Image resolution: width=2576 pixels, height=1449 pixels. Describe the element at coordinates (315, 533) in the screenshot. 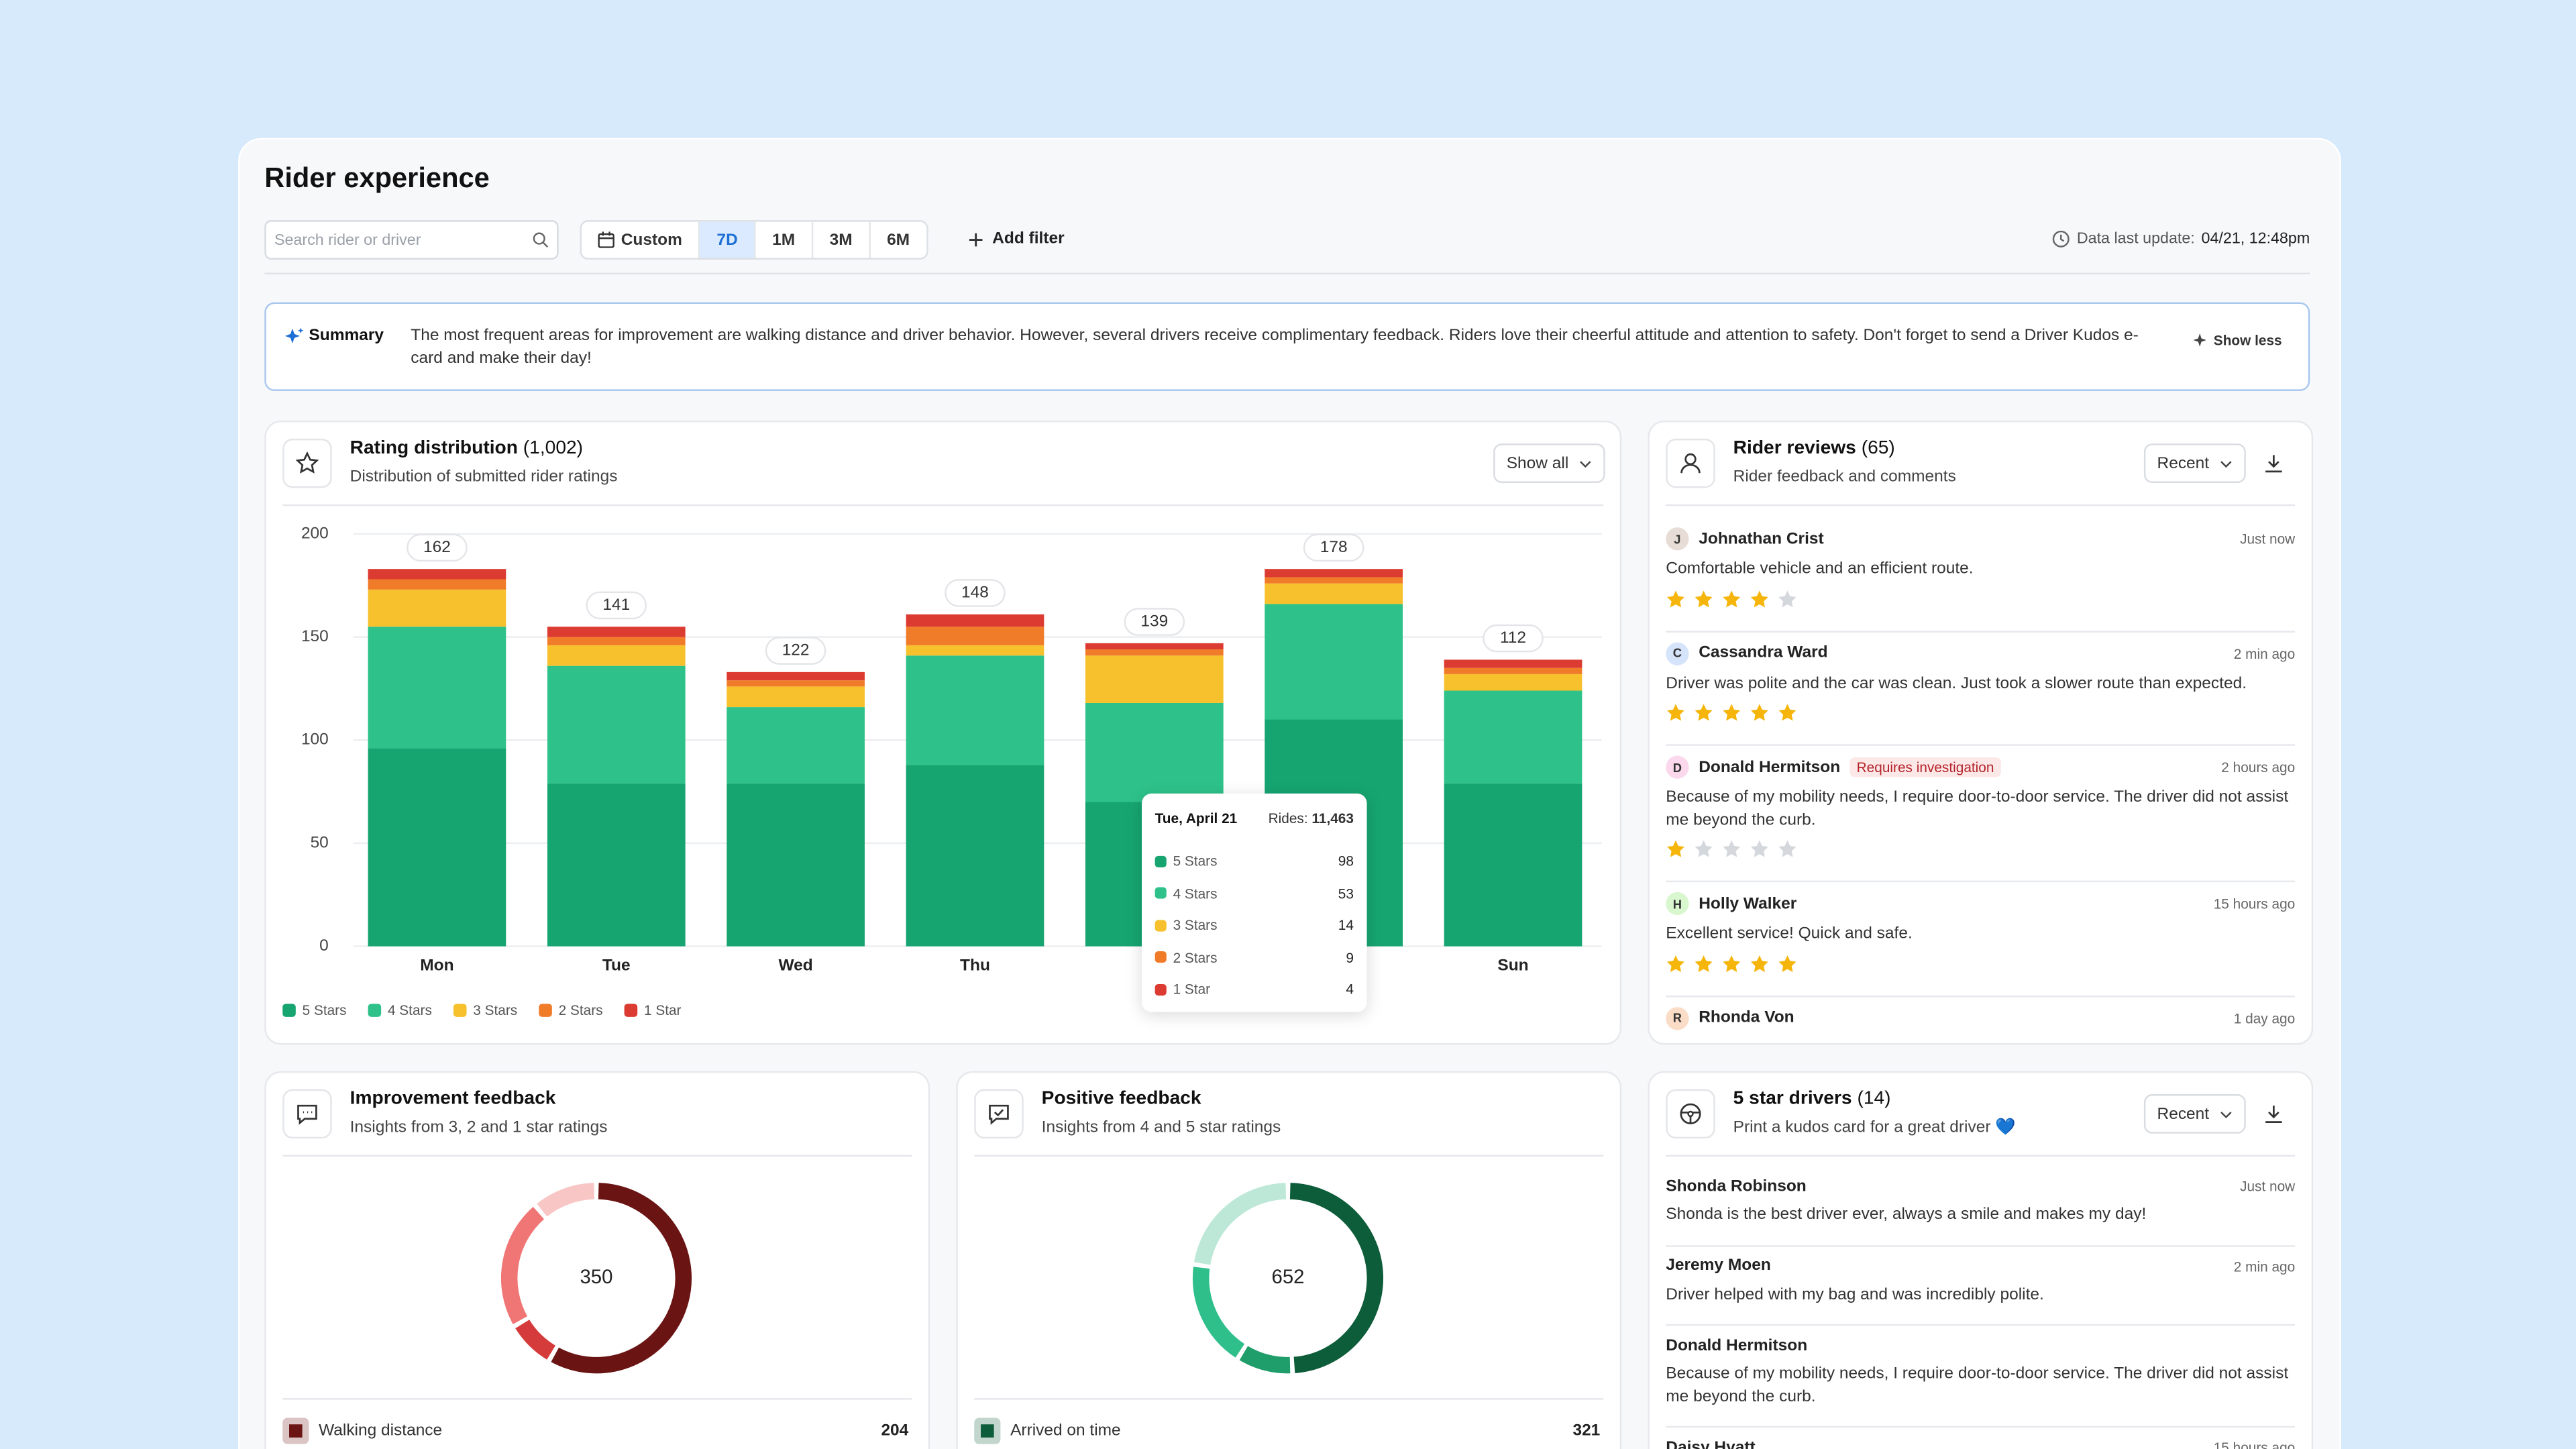

I see `y-tick-label: 200` at that location.